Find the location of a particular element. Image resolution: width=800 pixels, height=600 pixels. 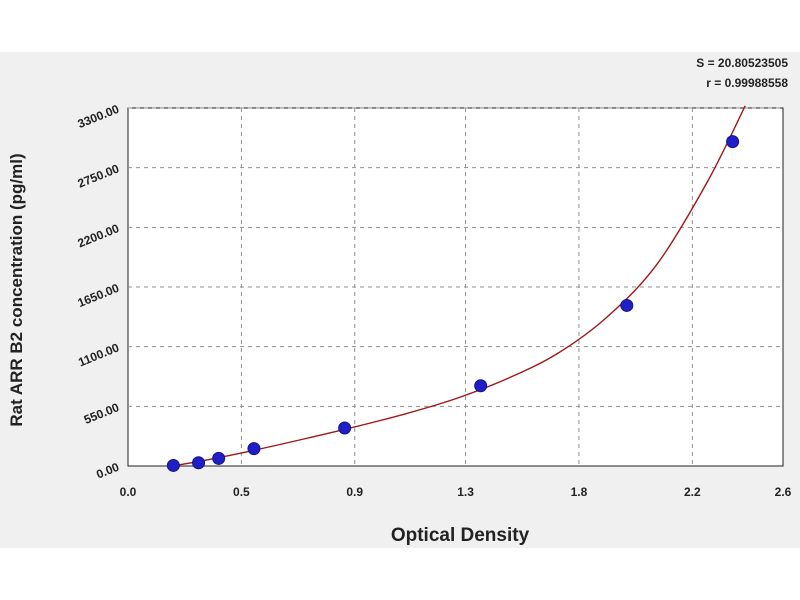

x-tick-label: 0.5 is located at coordinates (241, 492).